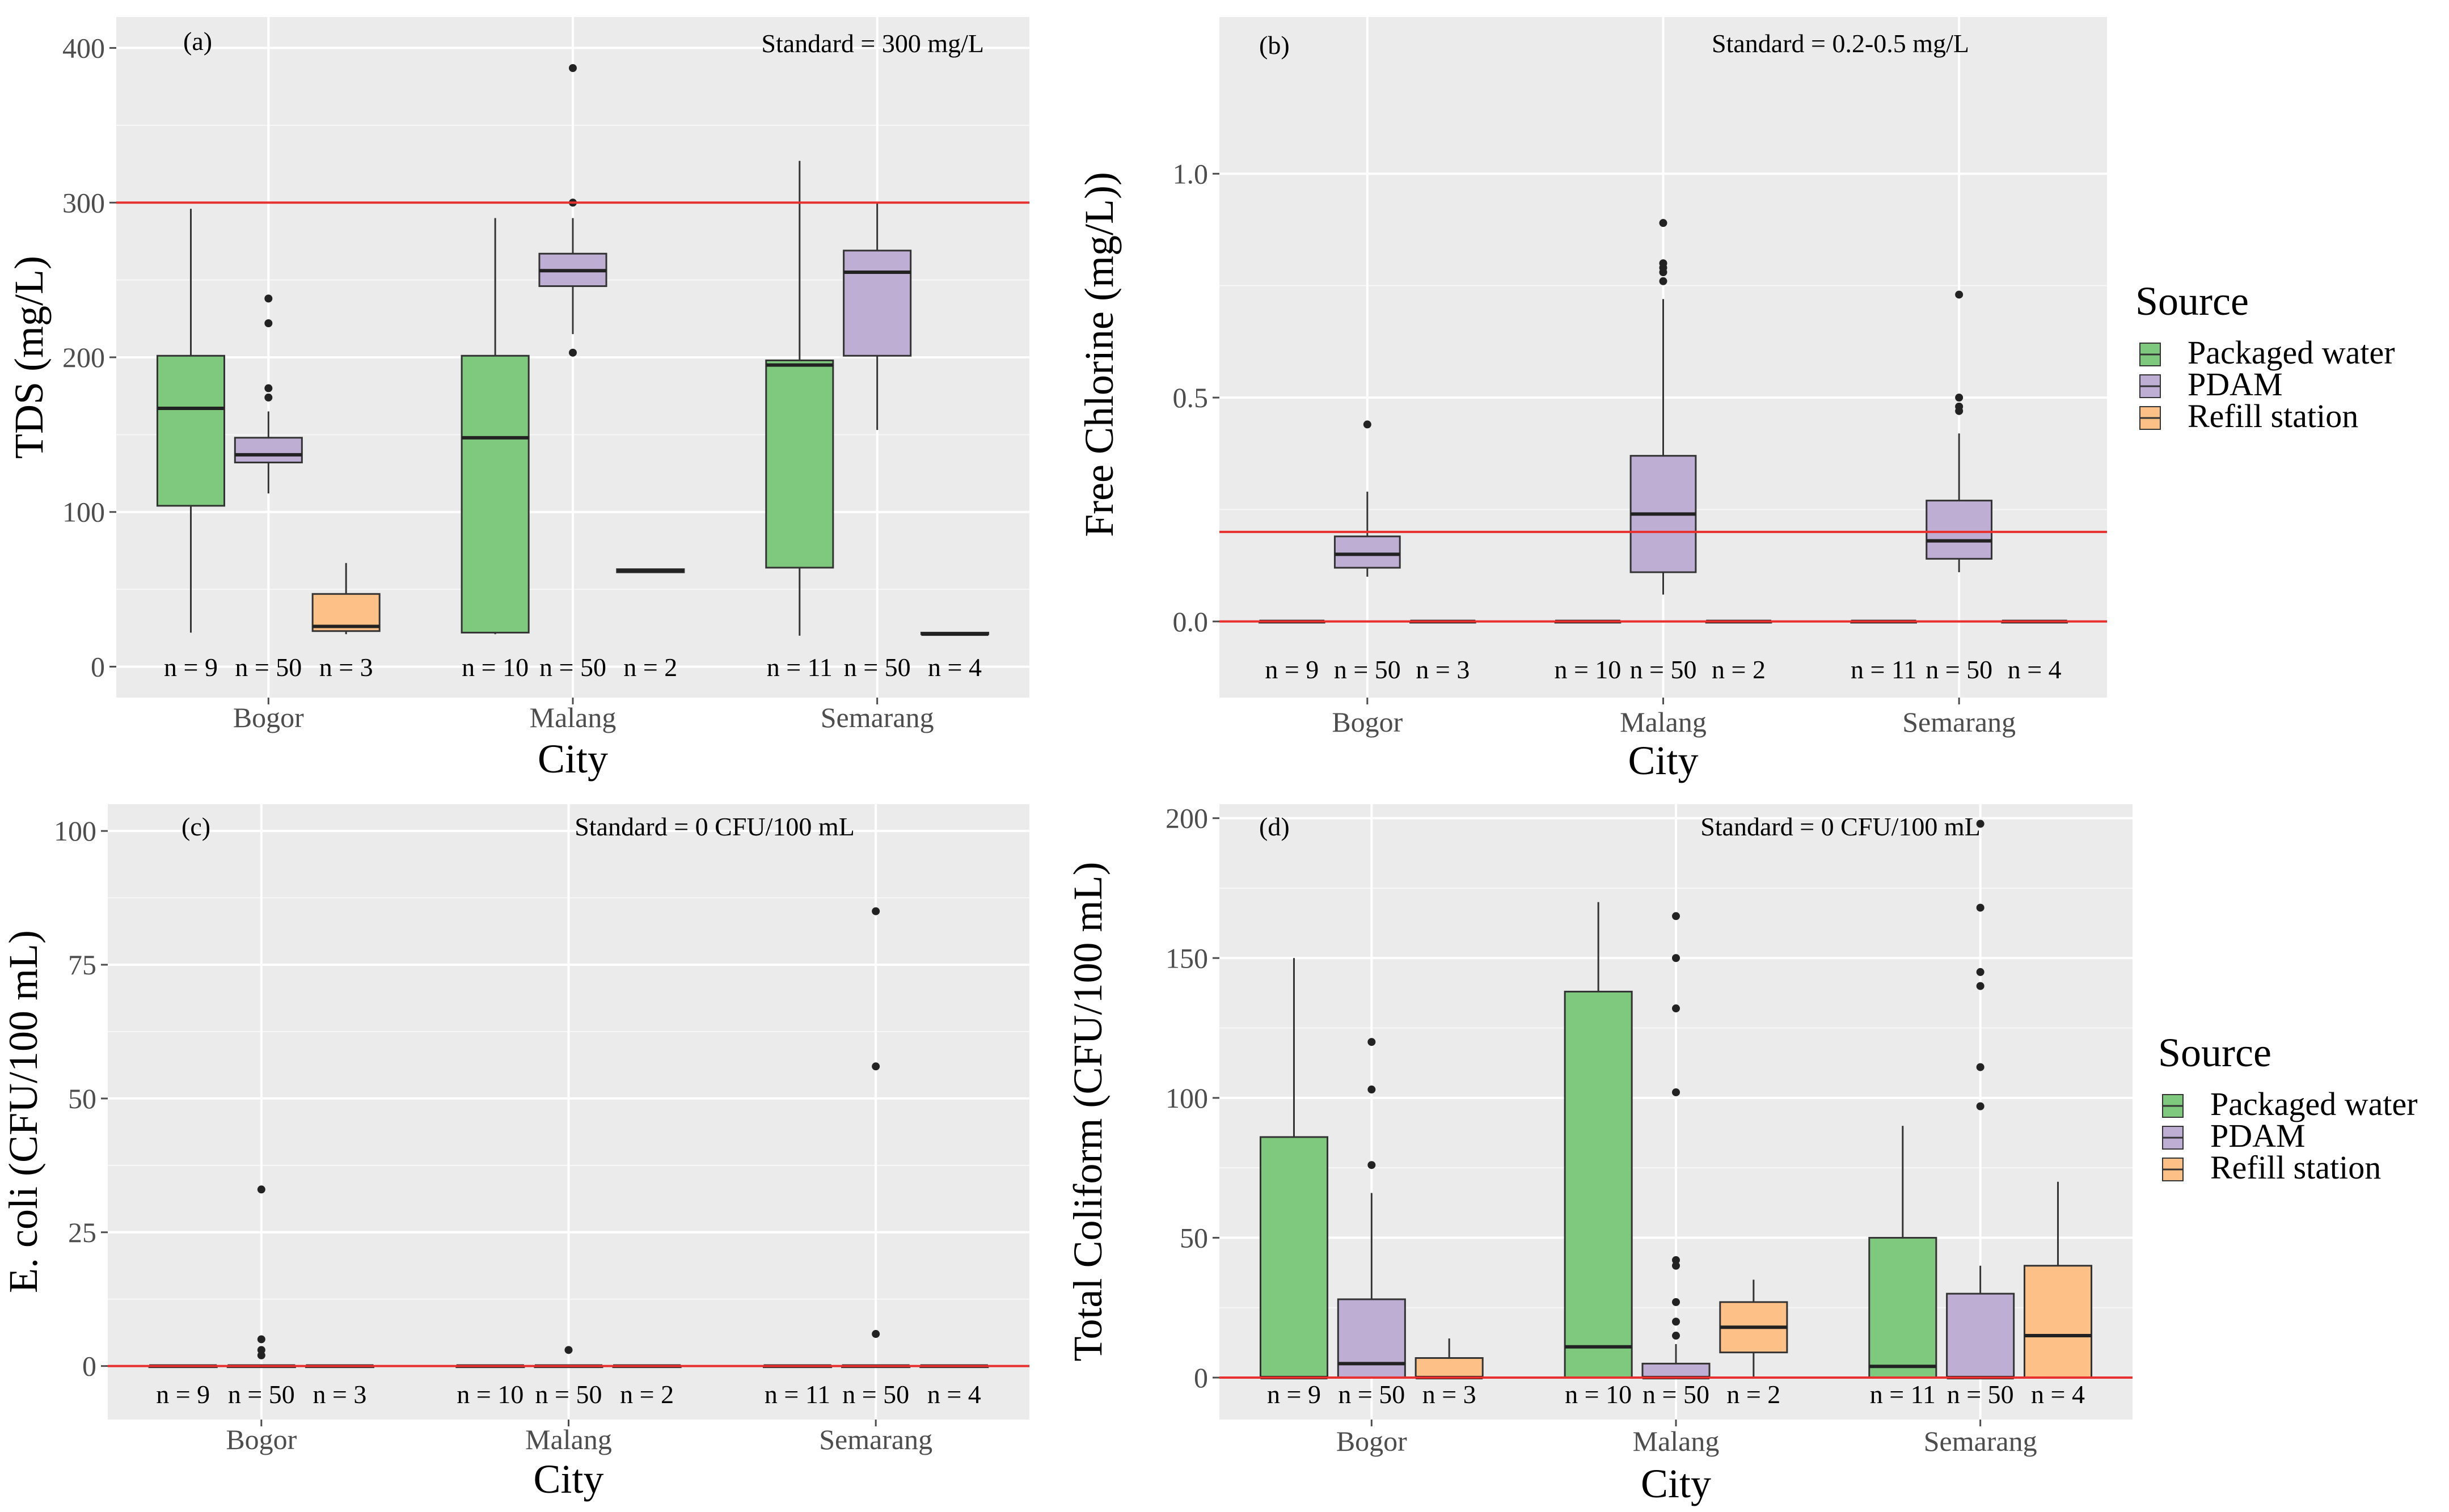  Describe the element at coordinates (195, 827) in the screenshot. I see `panel-tag: (c)` at that location.